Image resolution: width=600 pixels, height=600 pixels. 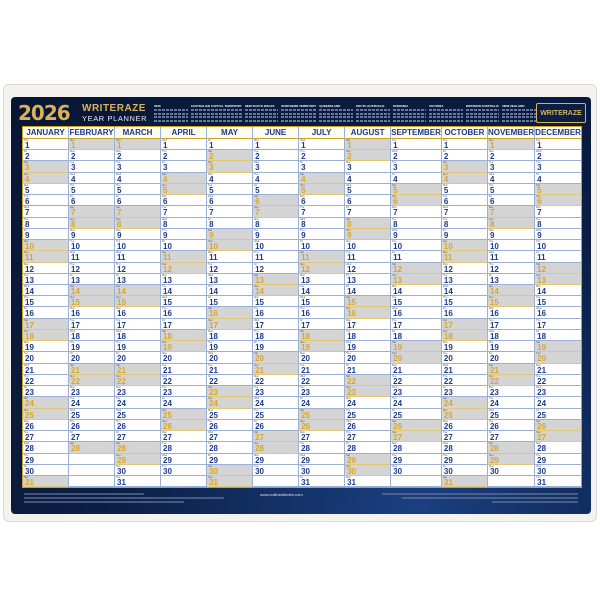 I want to click on day-cell: Sun 12, so click(x=184, y=268).